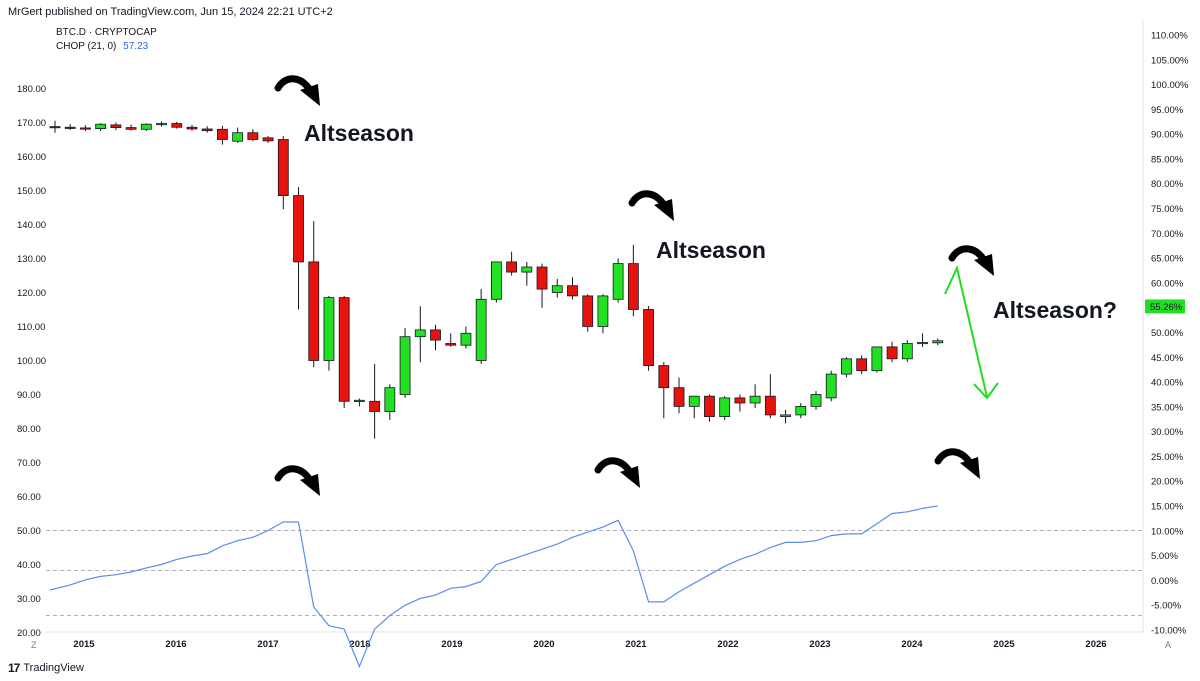 The image size is (1200, 681). I want to click on right-tick-label: 20.00%, so click(1167, 482).